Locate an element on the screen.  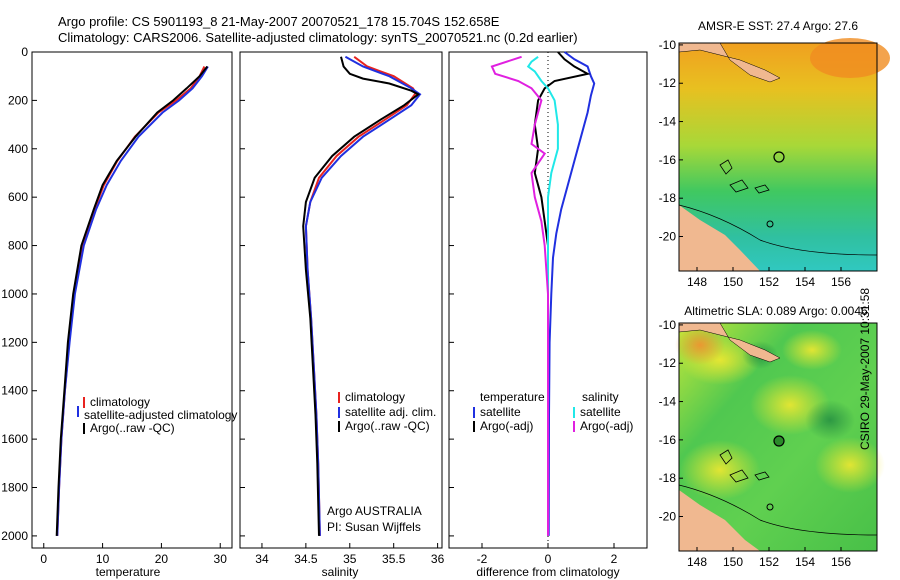
legend-satellite-adjusted: satellite-adjusted climatology is located at coordinates (160, 415).